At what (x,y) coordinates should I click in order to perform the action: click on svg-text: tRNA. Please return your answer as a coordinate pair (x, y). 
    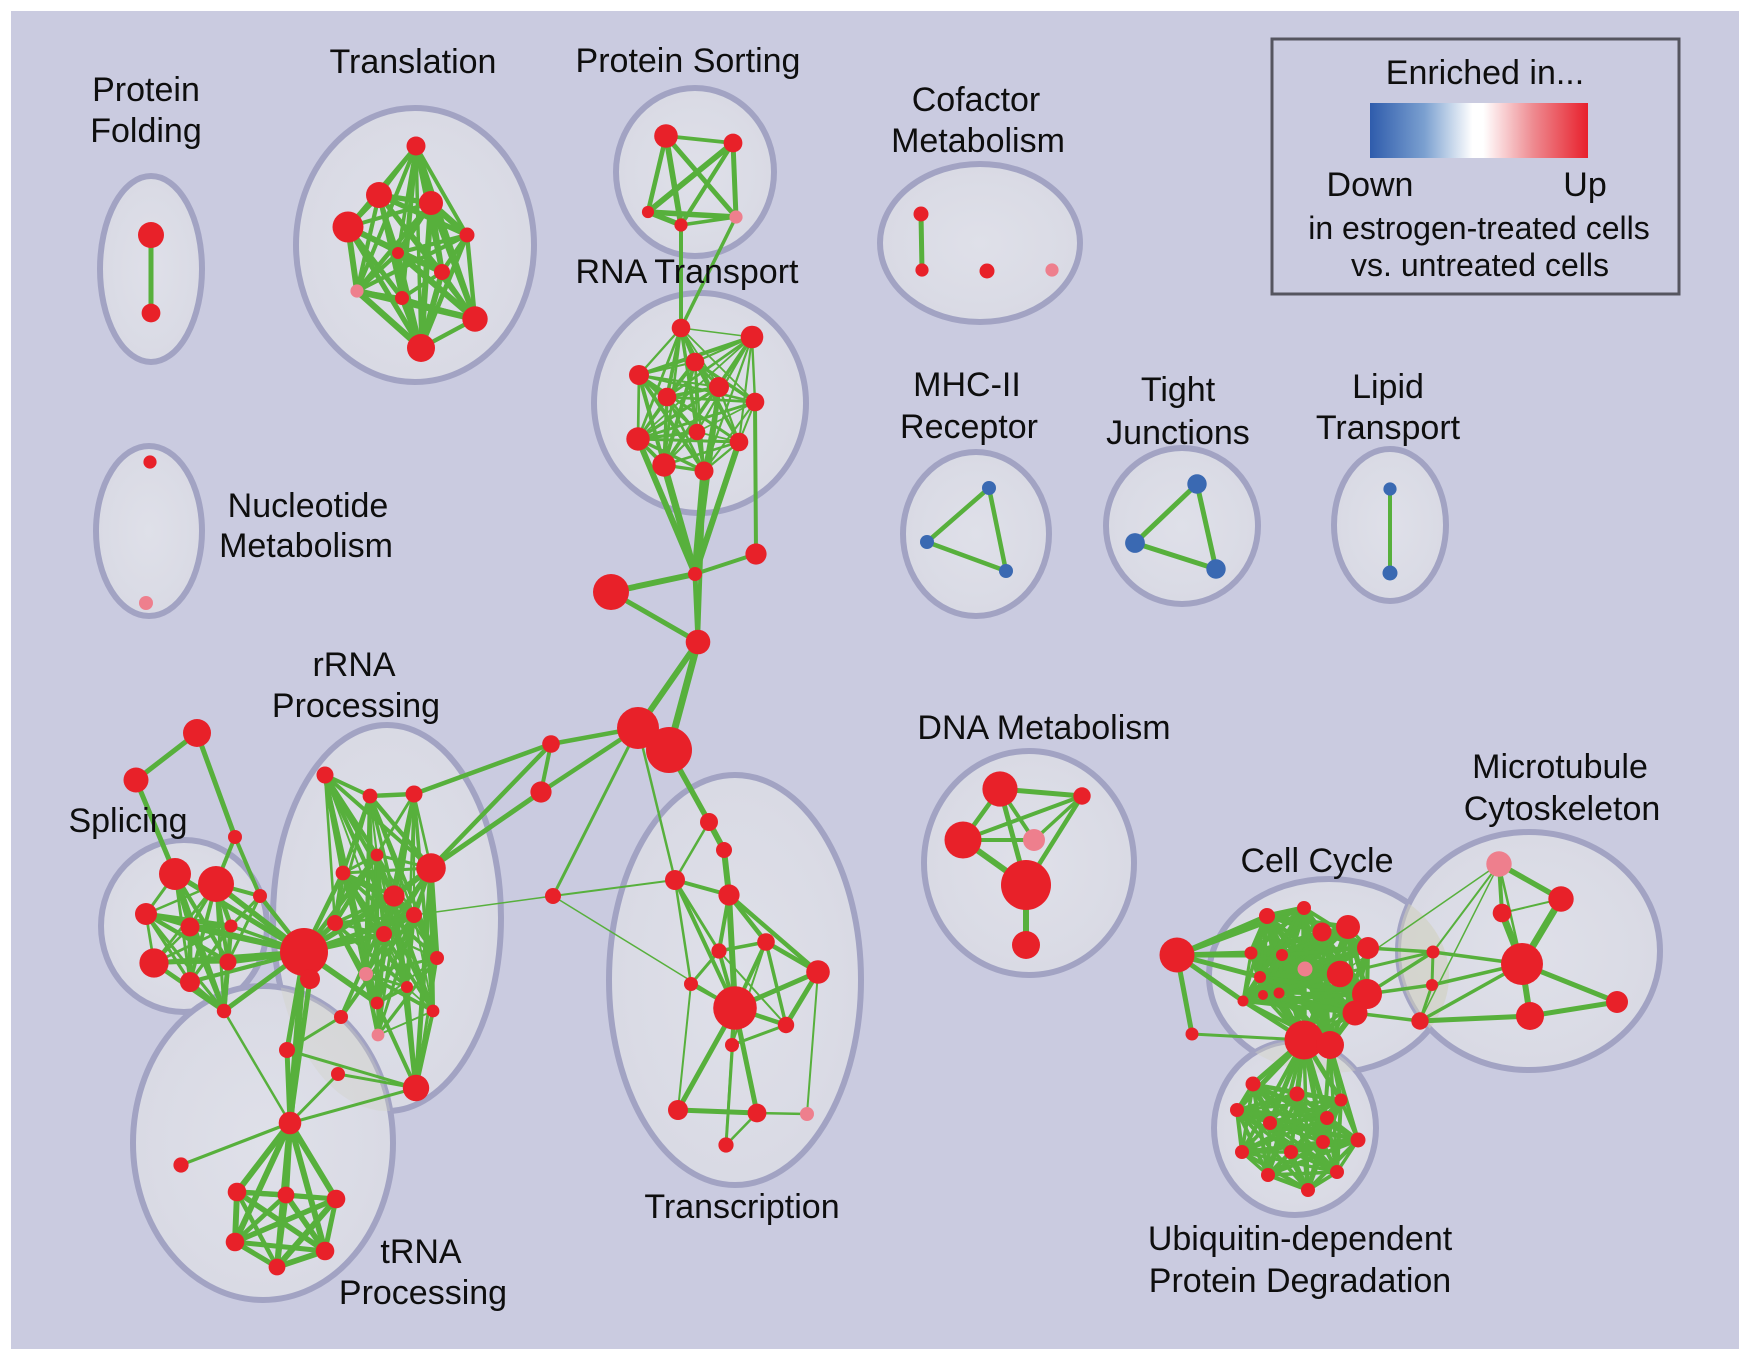
    Looking at the image, I should click on (421, 1252).